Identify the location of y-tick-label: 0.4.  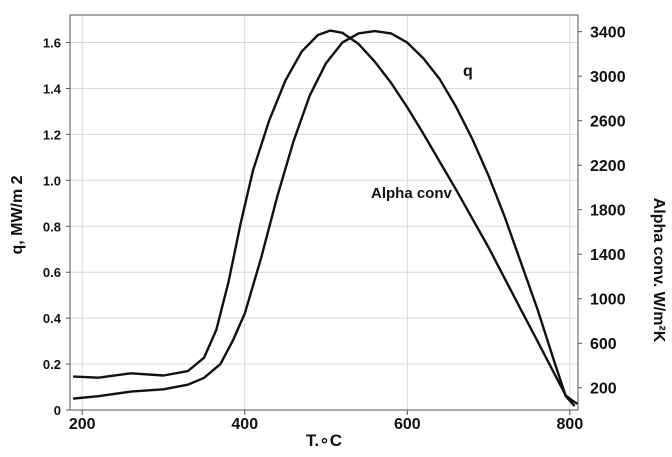
(52, 318).